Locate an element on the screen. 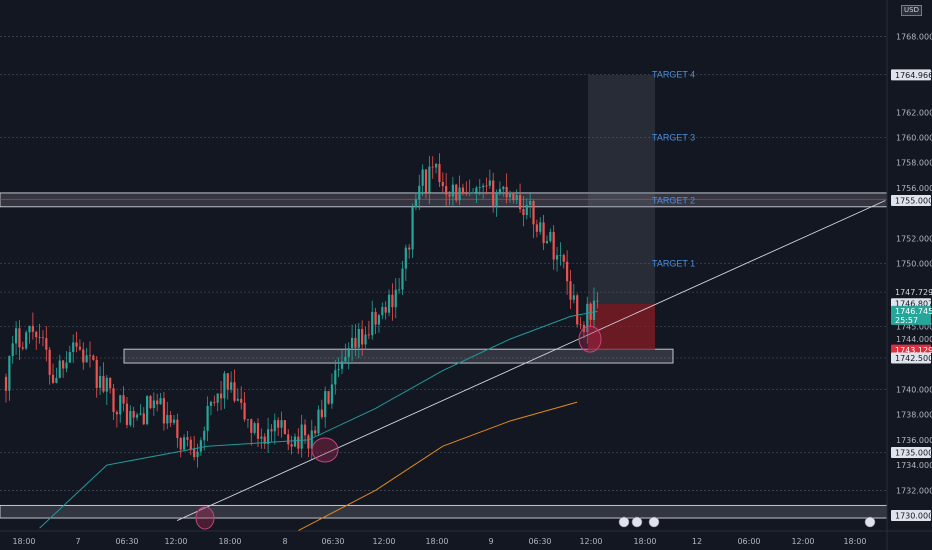 The image size is (932, 550). target-label: TARGET 4 is located at coordinates (673, 75).